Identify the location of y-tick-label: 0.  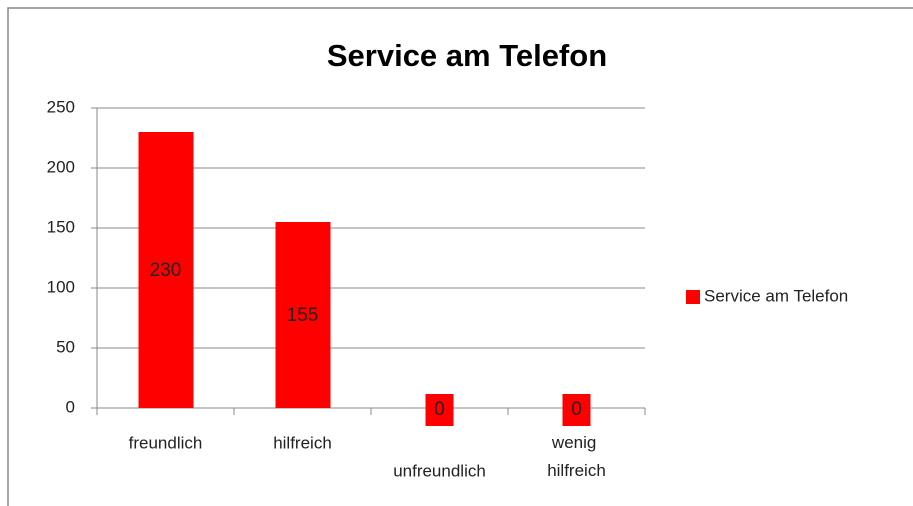
(70, 406).